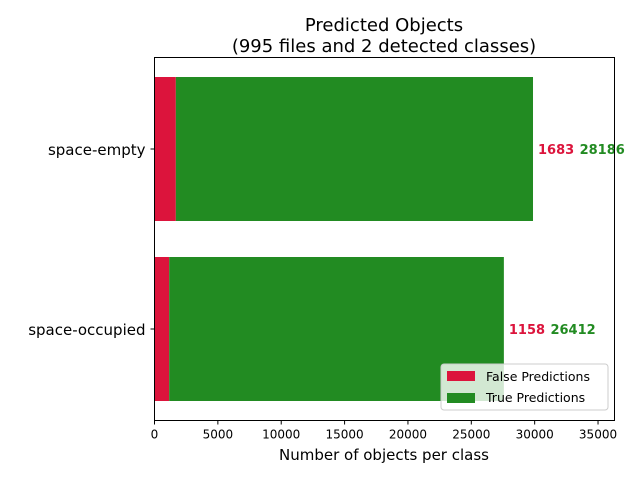 This screenshot has width=640, height=480. What do you see at coordinates (155, 435) in the screenshot?
I see `x-tick-label-0: 0` at bounding box center [155, 435].